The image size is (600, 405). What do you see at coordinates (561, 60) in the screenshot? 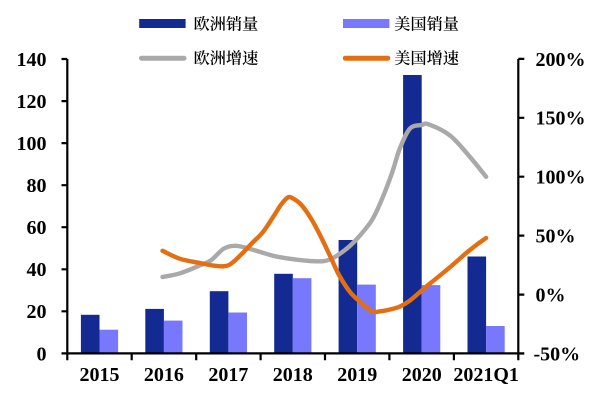
I see `svg-text: 200%` at bounding box center [561, 60].